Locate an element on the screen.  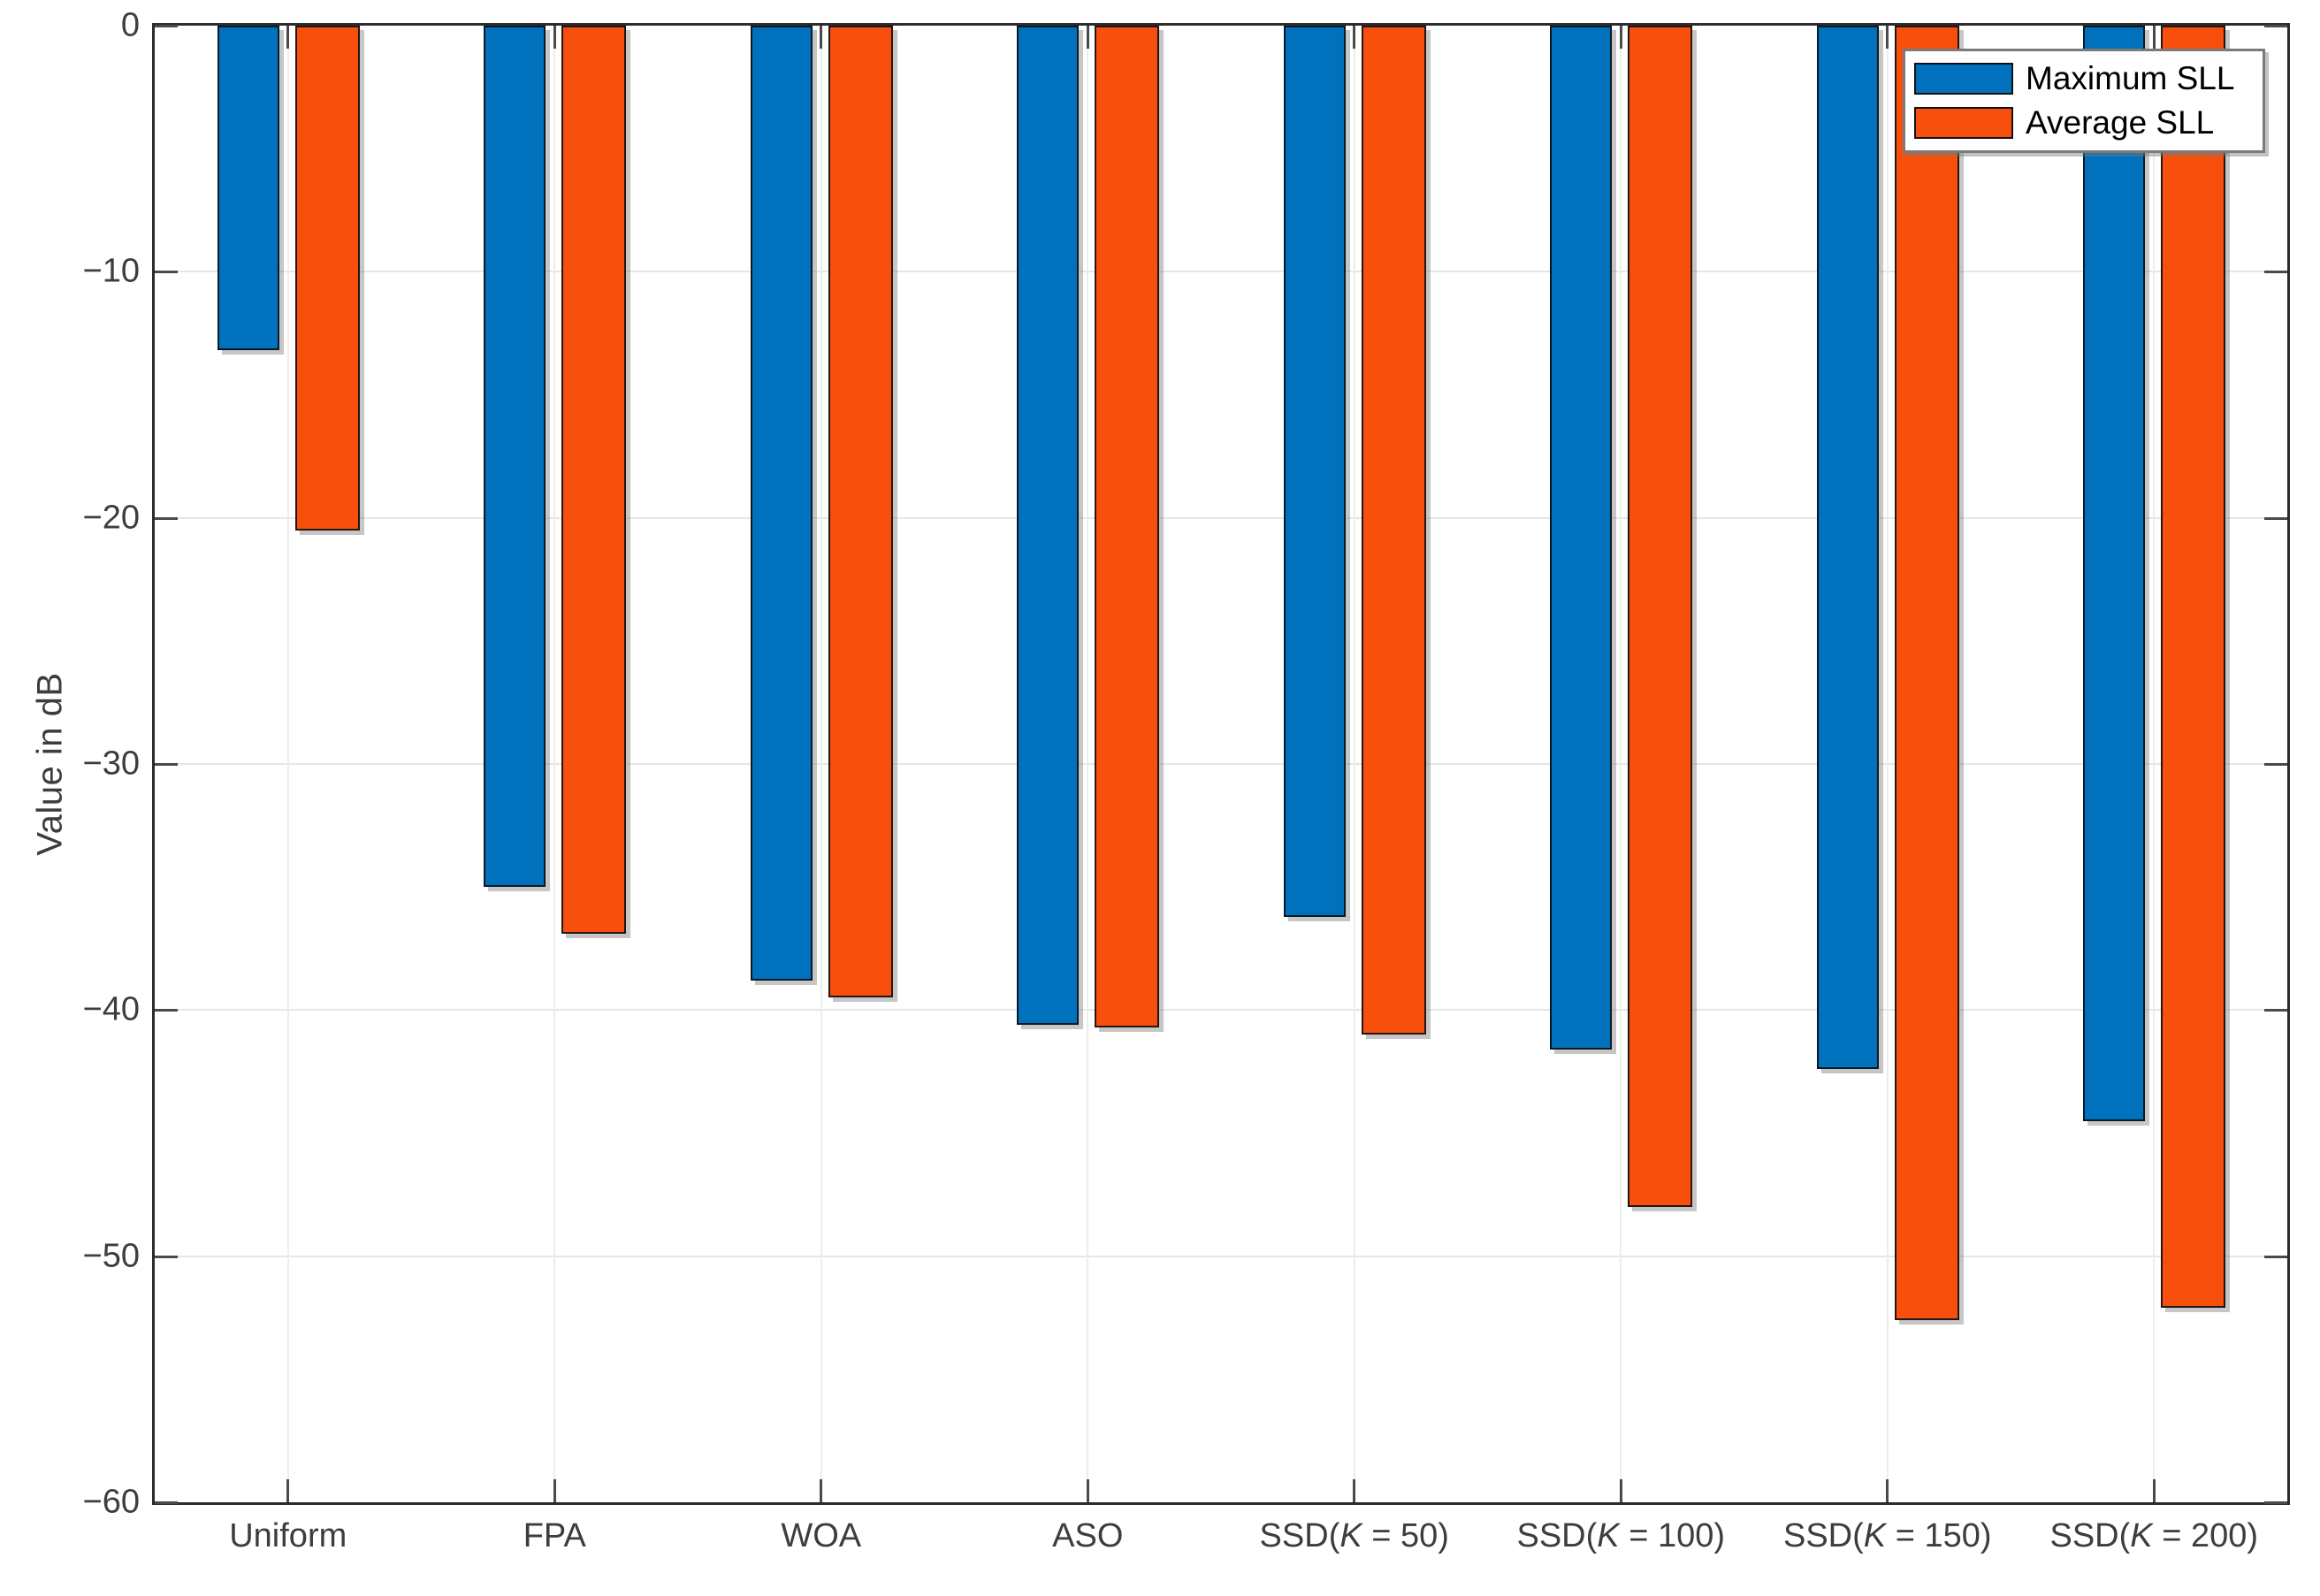
x-tick-label-uniform: Uniform is located at coordinates (288, 1535).